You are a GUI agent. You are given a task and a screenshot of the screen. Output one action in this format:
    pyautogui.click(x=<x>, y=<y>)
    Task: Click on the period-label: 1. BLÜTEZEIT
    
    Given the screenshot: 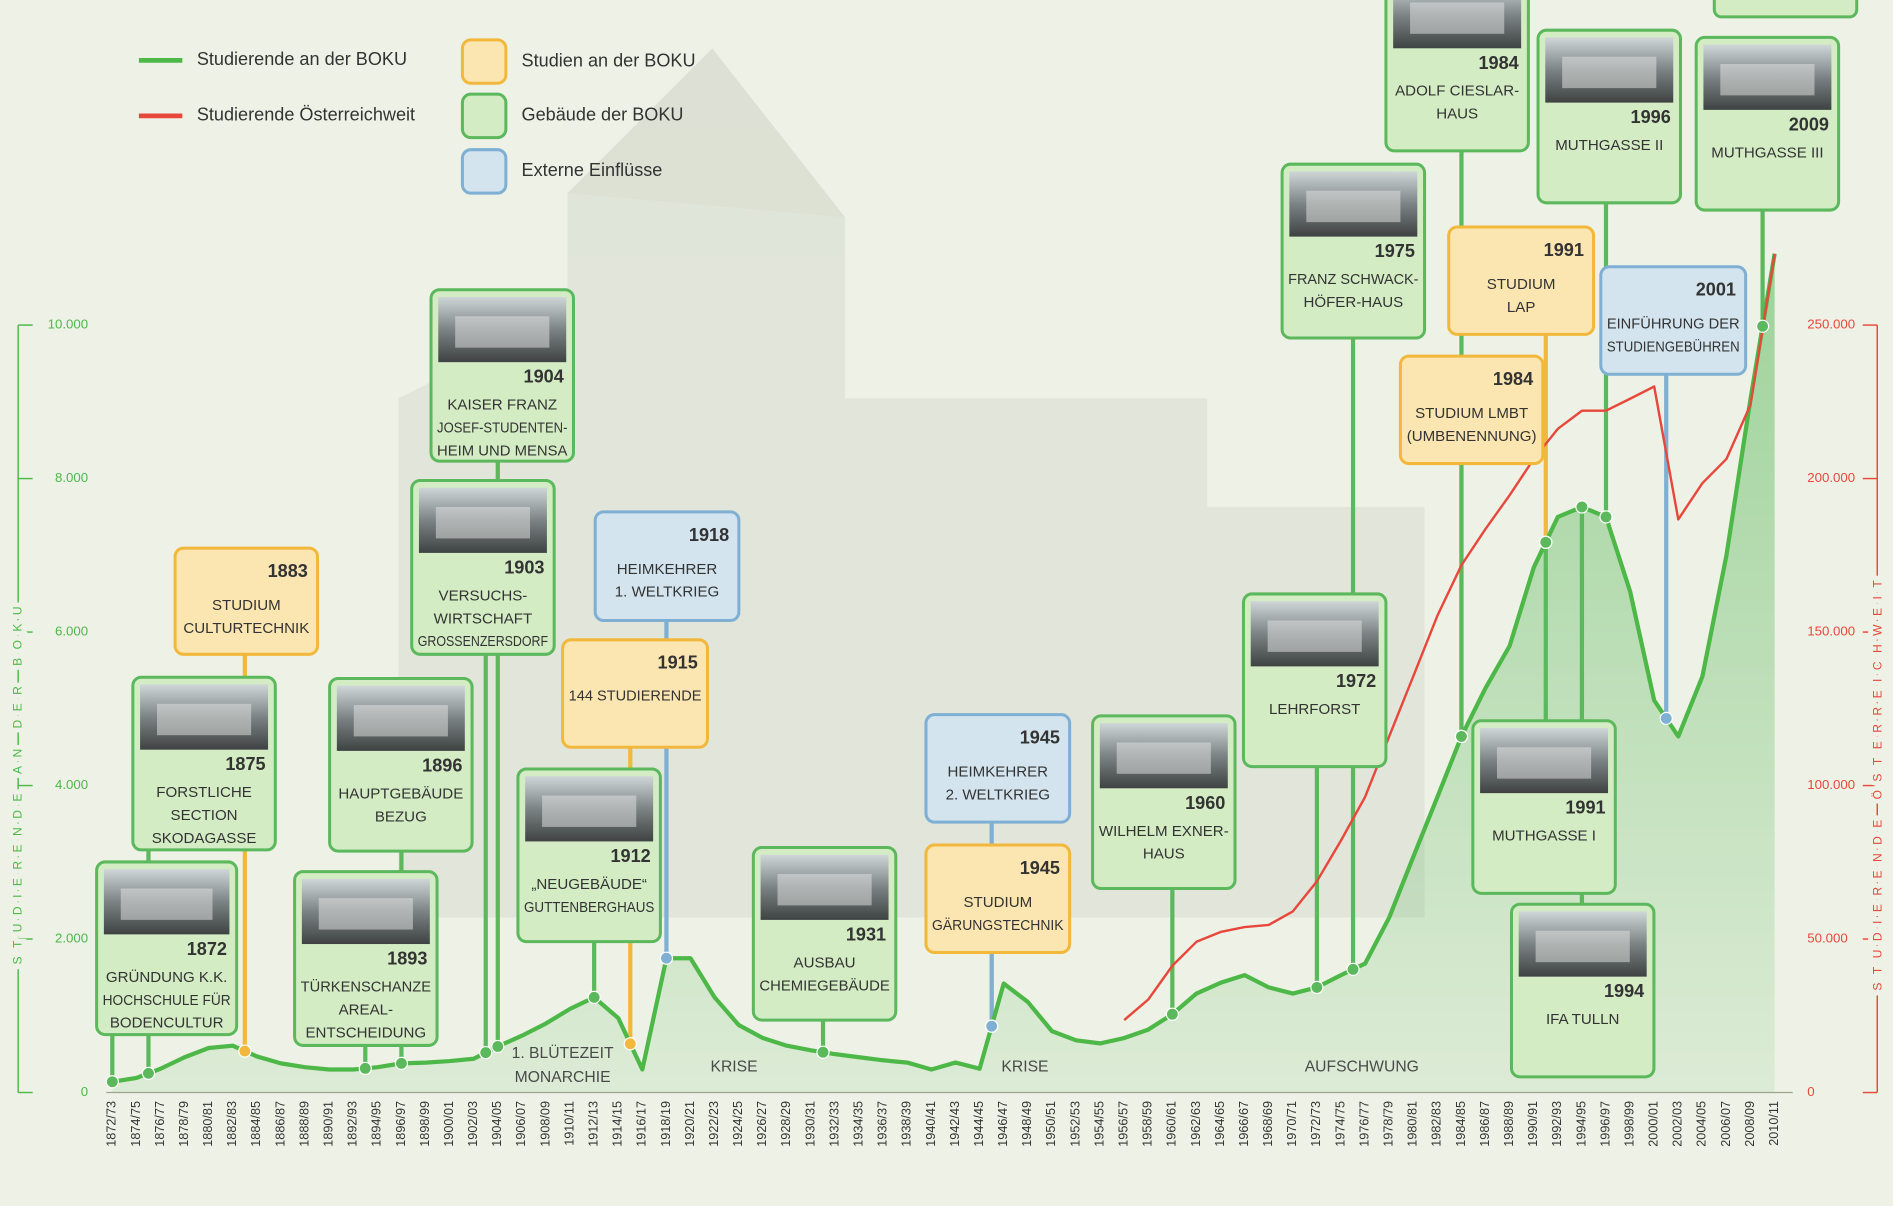 What is the action you would take?
    pyautogui.click(x=563, y=1053)
    